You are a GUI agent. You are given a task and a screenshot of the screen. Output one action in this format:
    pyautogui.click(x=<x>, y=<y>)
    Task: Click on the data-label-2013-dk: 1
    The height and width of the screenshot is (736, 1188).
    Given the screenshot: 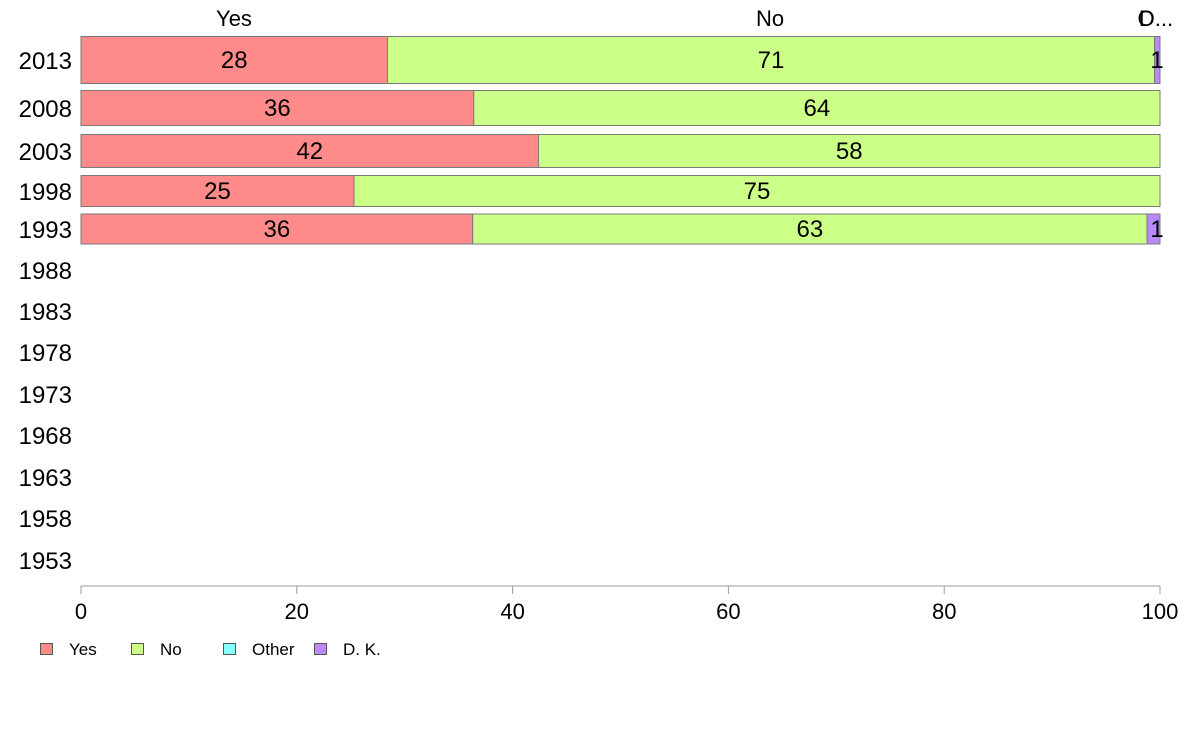 What is the action you would take?
    pyautogui.click(x=1156, y=60)
    